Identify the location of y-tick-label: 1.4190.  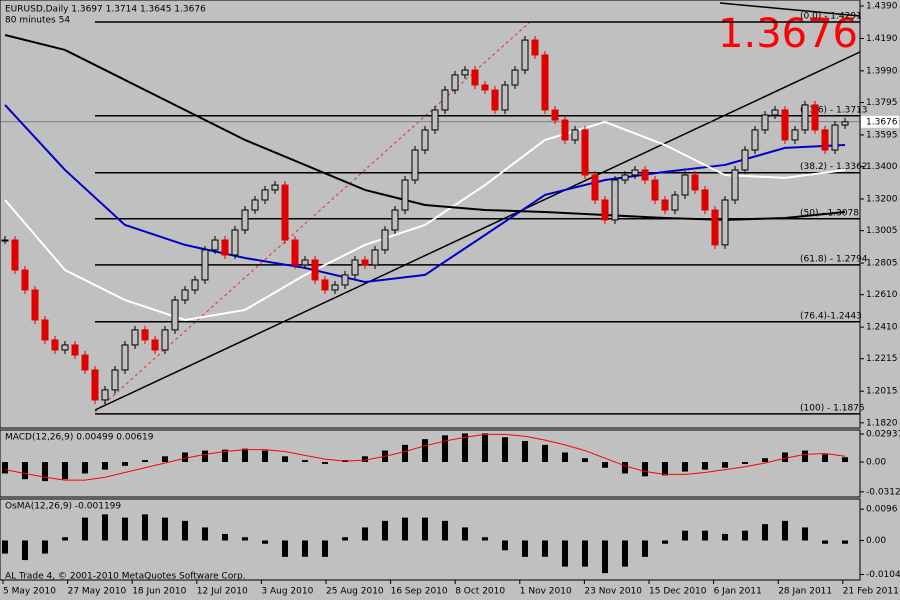
(882, 39).